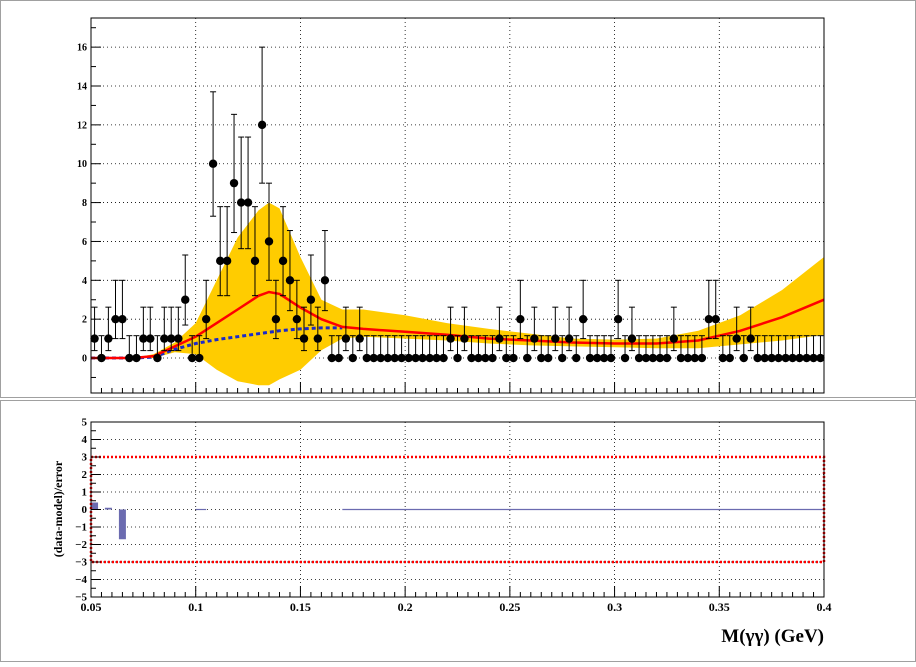  Describe the element at coordinates (81, 598) in the screenshot. I see `bottom-y-tick-label: −5` at that location.